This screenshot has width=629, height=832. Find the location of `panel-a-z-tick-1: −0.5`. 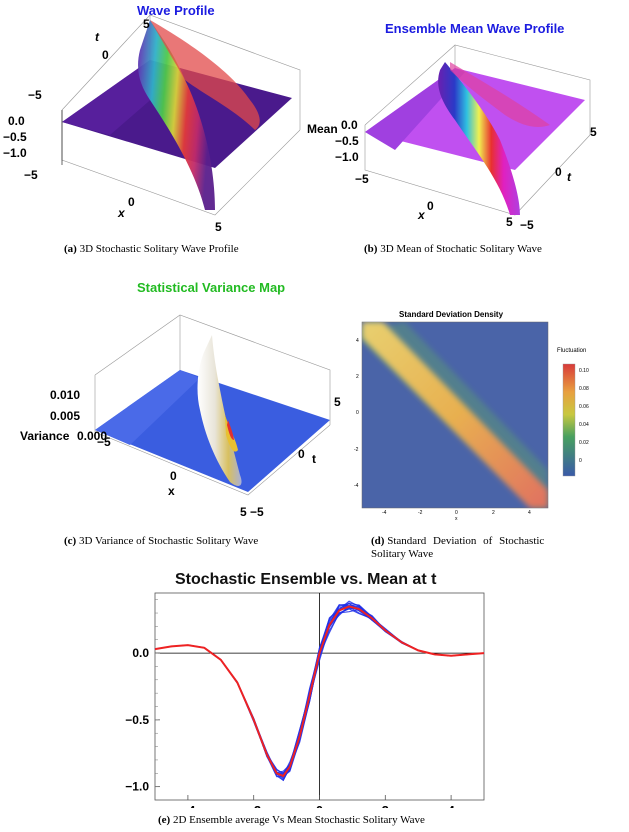

panel-a-z-tick-1: −0.5 is located at coordinates (15, 137).